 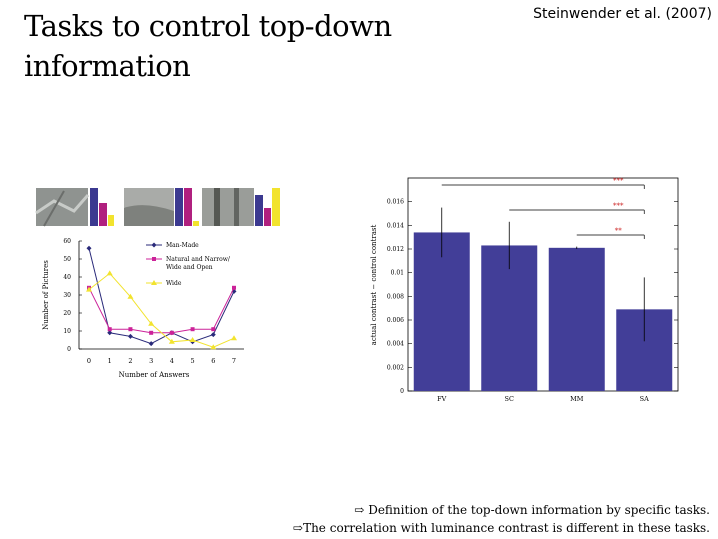 What do you see at coordinates (67, 241) in the screenshot?
I see `ytick-label: 60` at bounding box center [67, 241].